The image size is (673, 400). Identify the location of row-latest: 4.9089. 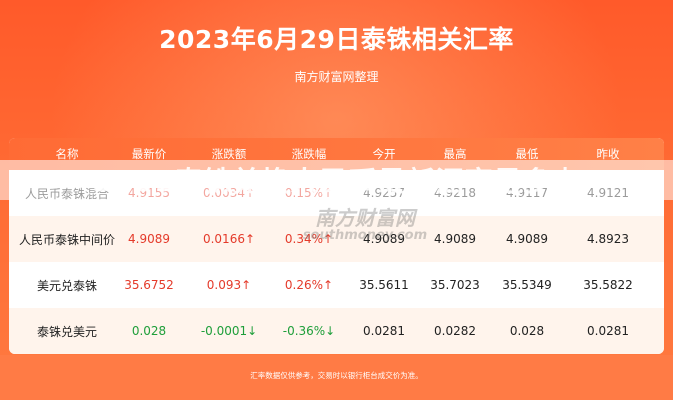
(149, 239).